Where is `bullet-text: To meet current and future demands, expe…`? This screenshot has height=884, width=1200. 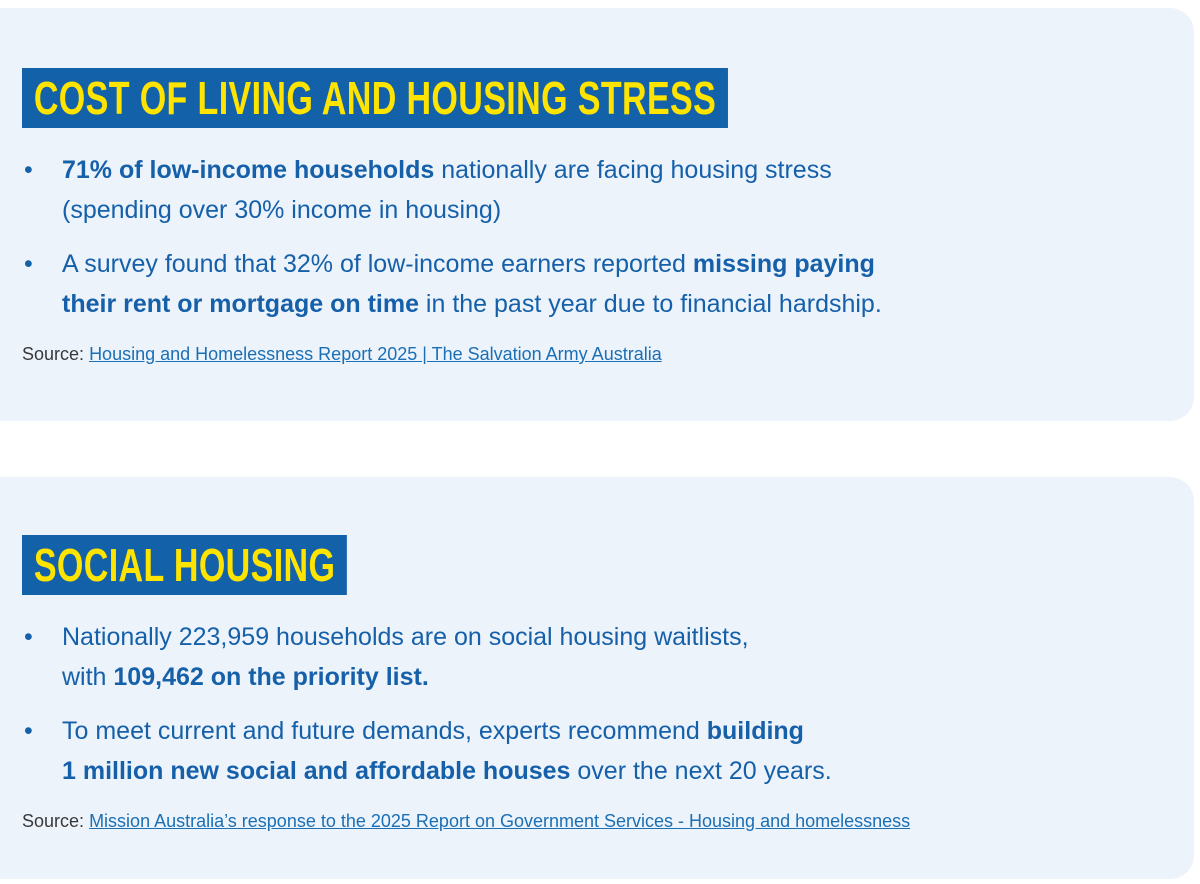
bullet-text: To meet current and future demands, expe… is located at coordinates (447, 751).